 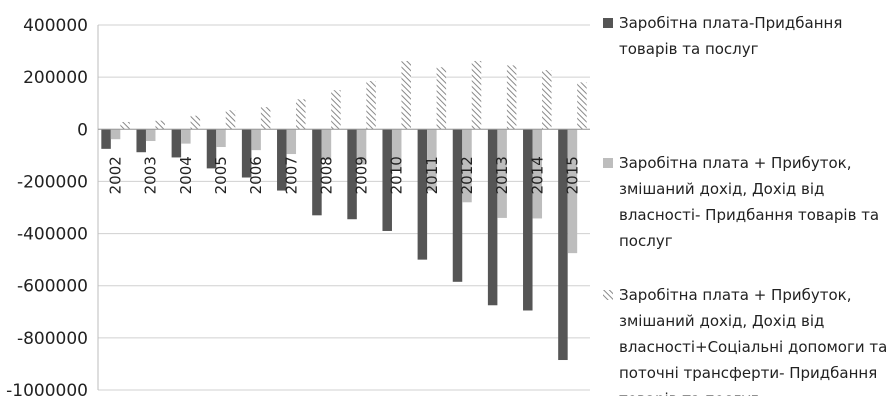 I want to click on y-tick-label: -200000, so click(x=52, y=182).